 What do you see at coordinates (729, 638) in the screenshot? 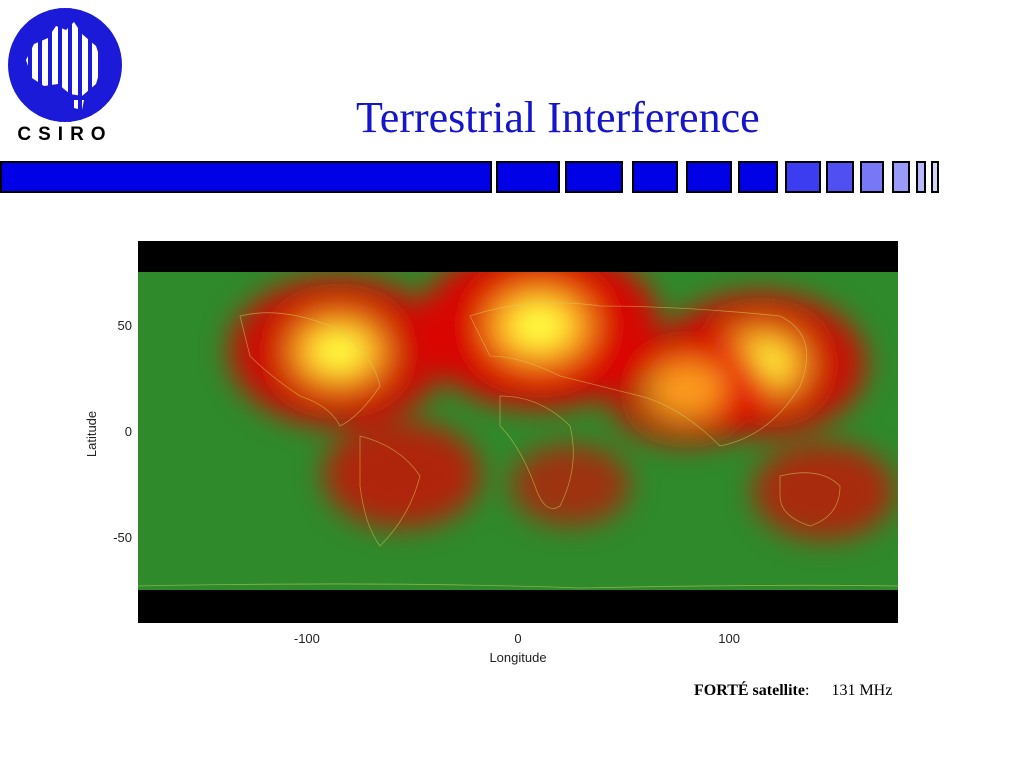
I see `x-tick-label: 100` at bounding box center [729, 638].